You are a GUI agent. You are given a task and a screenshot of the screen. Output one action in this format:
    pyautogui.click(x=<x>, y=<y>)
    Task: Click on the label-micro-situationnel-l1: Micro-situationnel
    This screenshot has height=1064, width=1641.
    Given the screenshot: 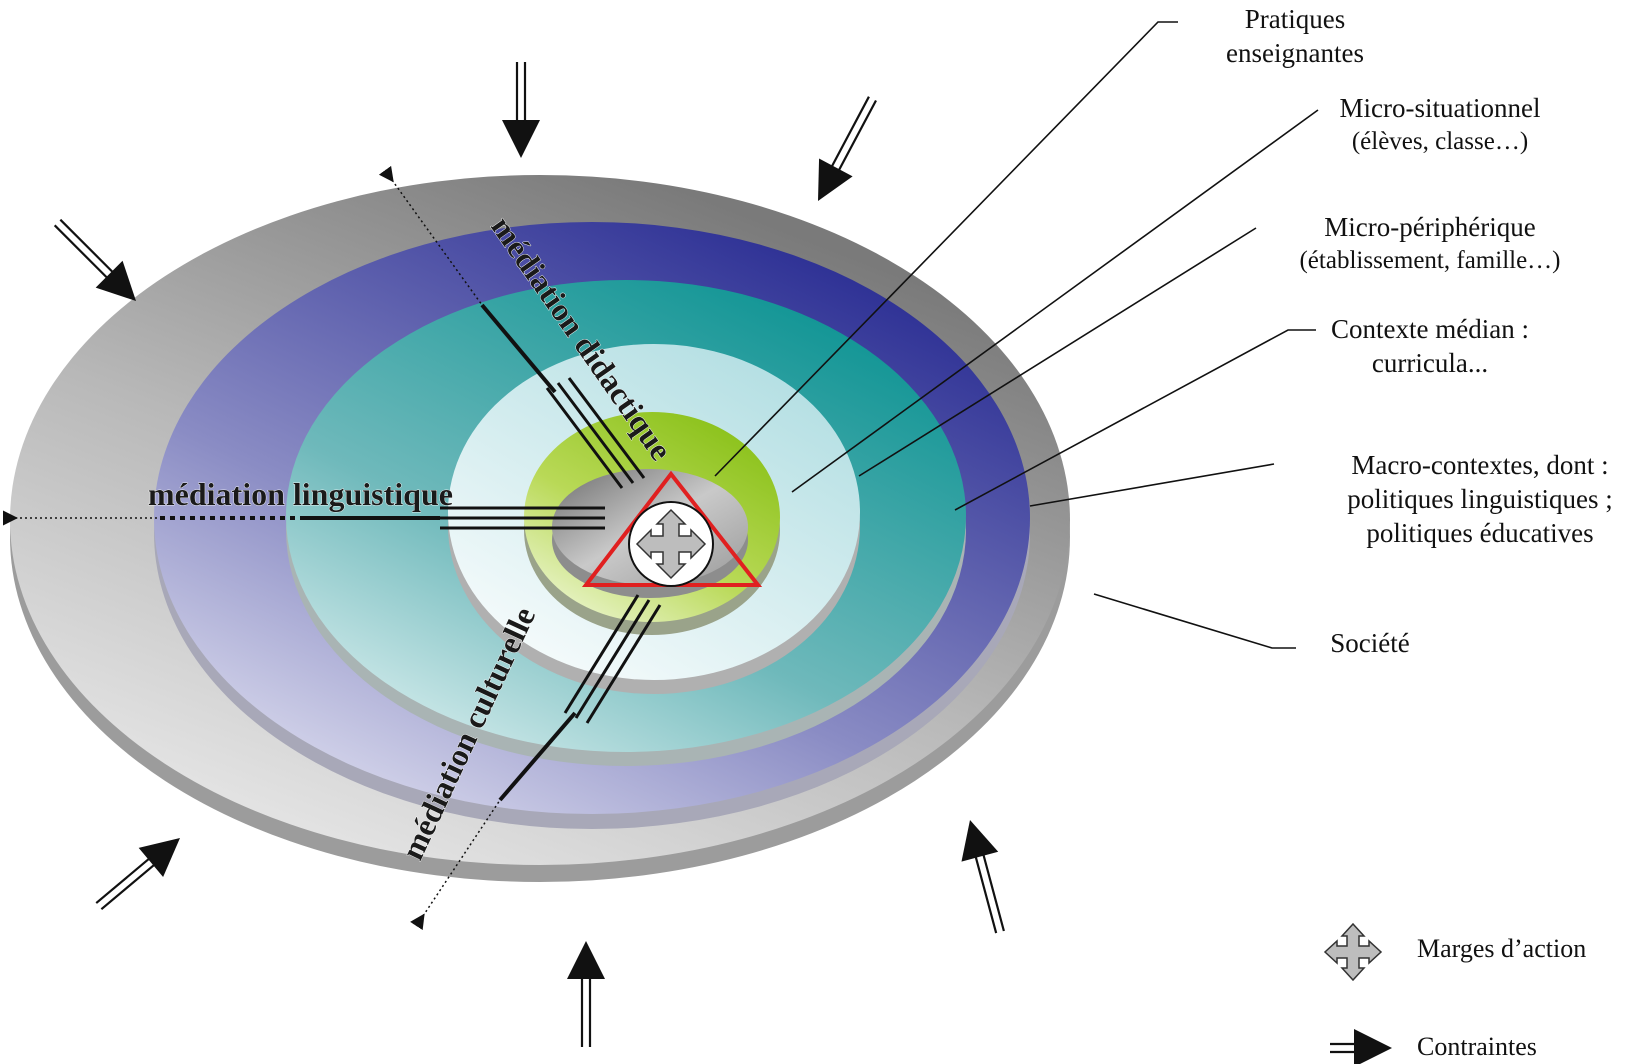 What is the action you would take?
    pyautogui.click(x=1440, y=108)
    